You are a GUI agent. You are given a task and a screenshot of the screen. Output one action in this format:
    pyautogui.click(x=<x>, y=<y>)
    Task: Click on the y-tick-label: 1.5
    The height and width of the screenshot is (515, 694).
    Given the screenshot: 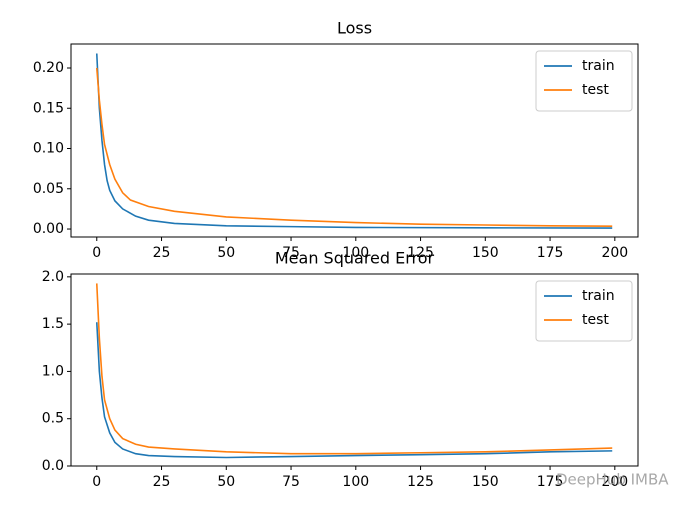 What is the action you would take?
    pyautogui.click(x=53, y=324)
    